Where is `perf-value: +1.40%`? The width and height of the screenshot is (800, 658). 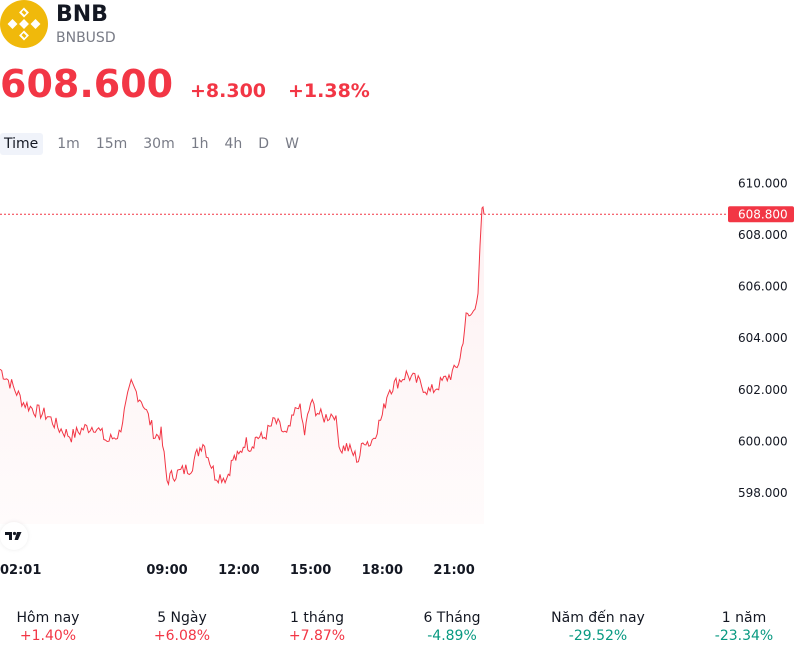 perf-value: +1.40% is located at coordinates (48, 636).